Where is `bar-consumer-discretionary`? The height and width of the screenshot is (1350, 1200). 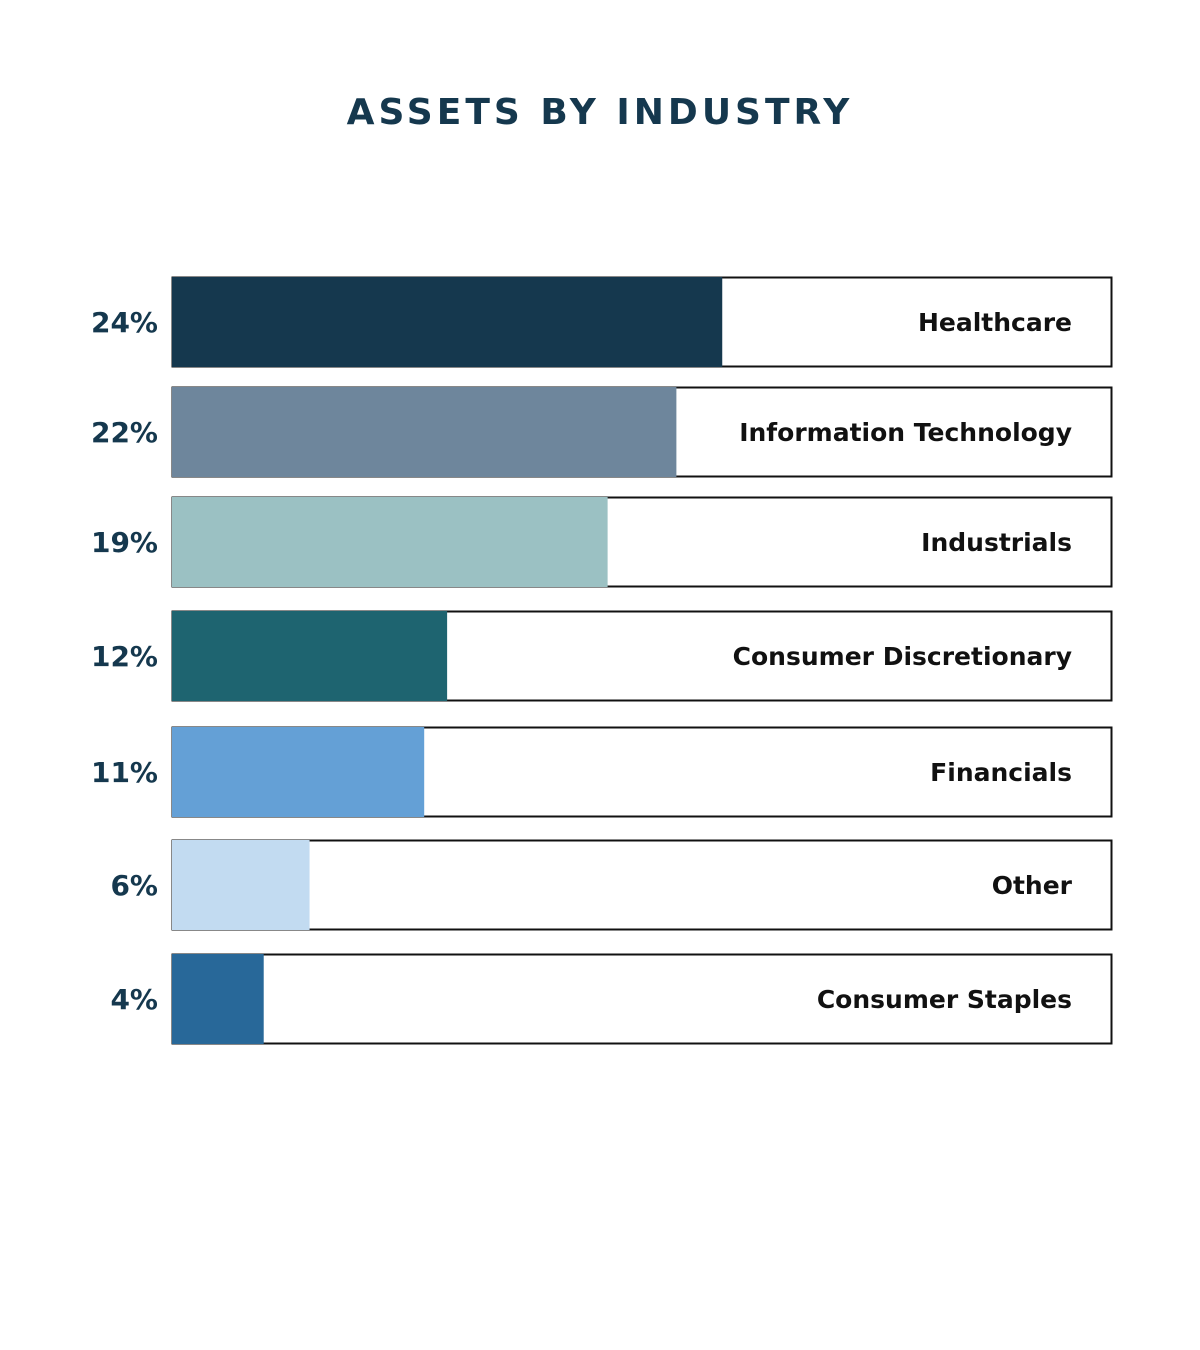 bar-consumer-discretionary is located at coordinates (310, 656).